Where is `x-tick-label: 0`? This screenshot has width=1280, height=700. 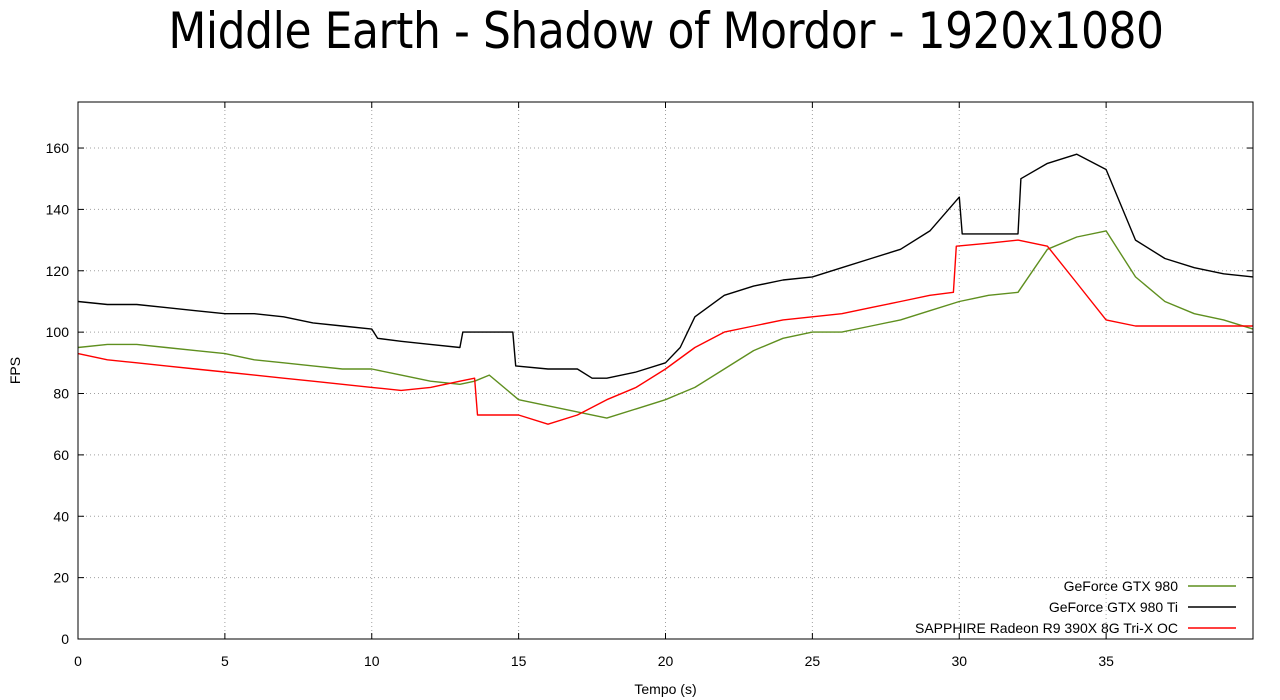 x-tick-label: 0 is located at coordinates (78, 661).